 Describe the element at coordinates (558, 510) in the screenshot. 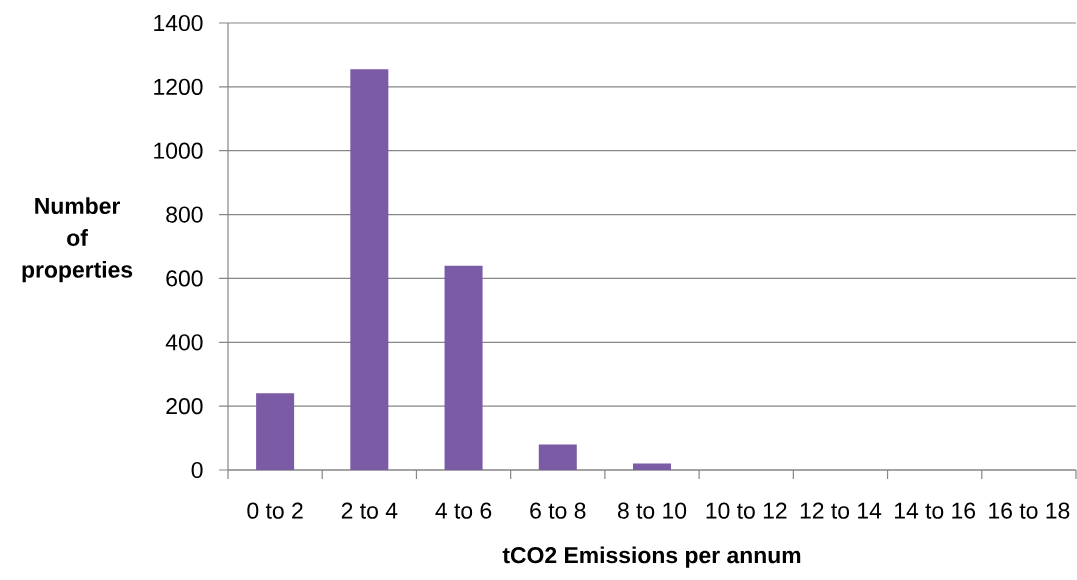

I see `x-tick-label: 6 to 8` at that location.